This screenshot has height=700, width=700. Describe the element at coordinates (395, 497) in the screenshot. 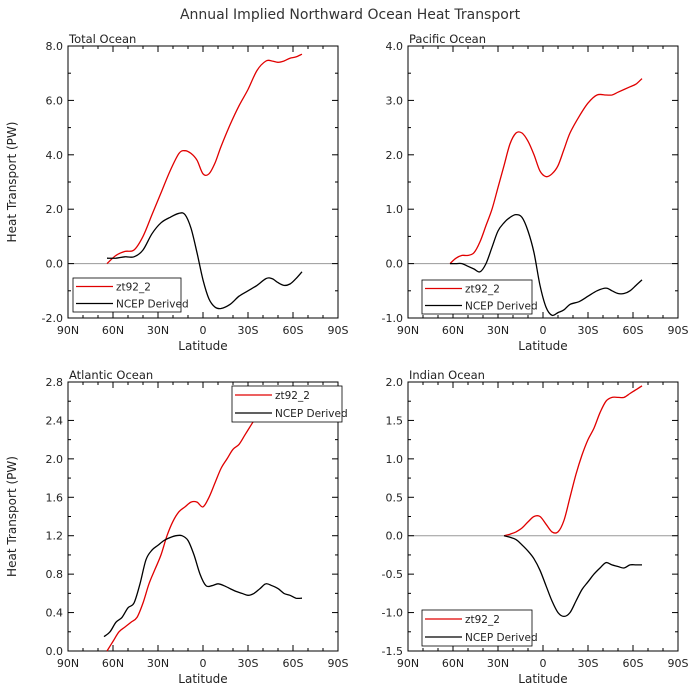

I see `y-tick-label: 0.5` at that location.